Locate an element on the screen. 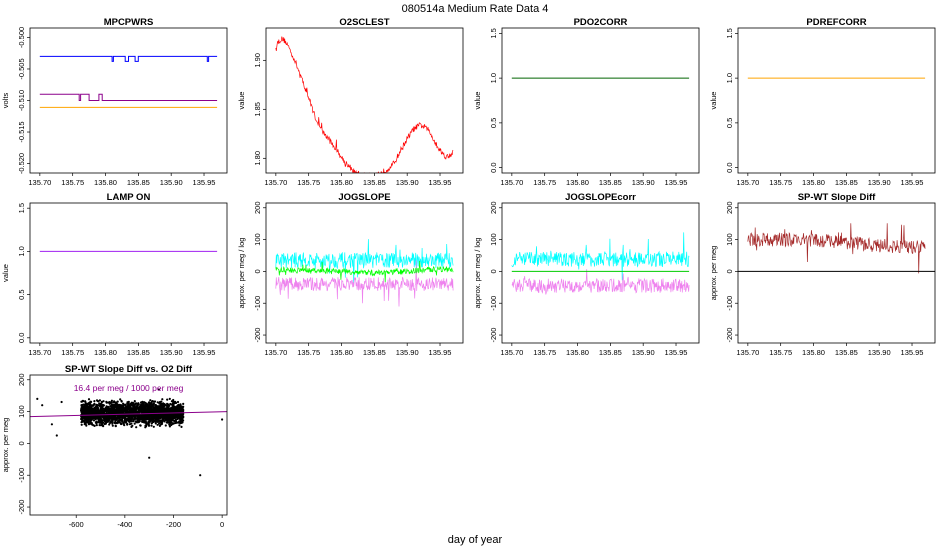 This screenshot has width=950, height=550. y-tick-label: 0 is located at coordinates (257, 271).